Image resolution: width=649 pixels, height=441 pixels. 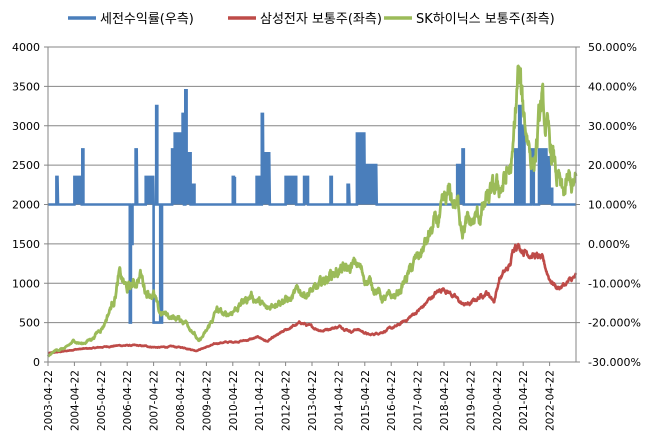 What do you see at coordinates (36, 362) in the screenshot?
I see `y-left-tick-label: 0` at bounding box center [36, 362].